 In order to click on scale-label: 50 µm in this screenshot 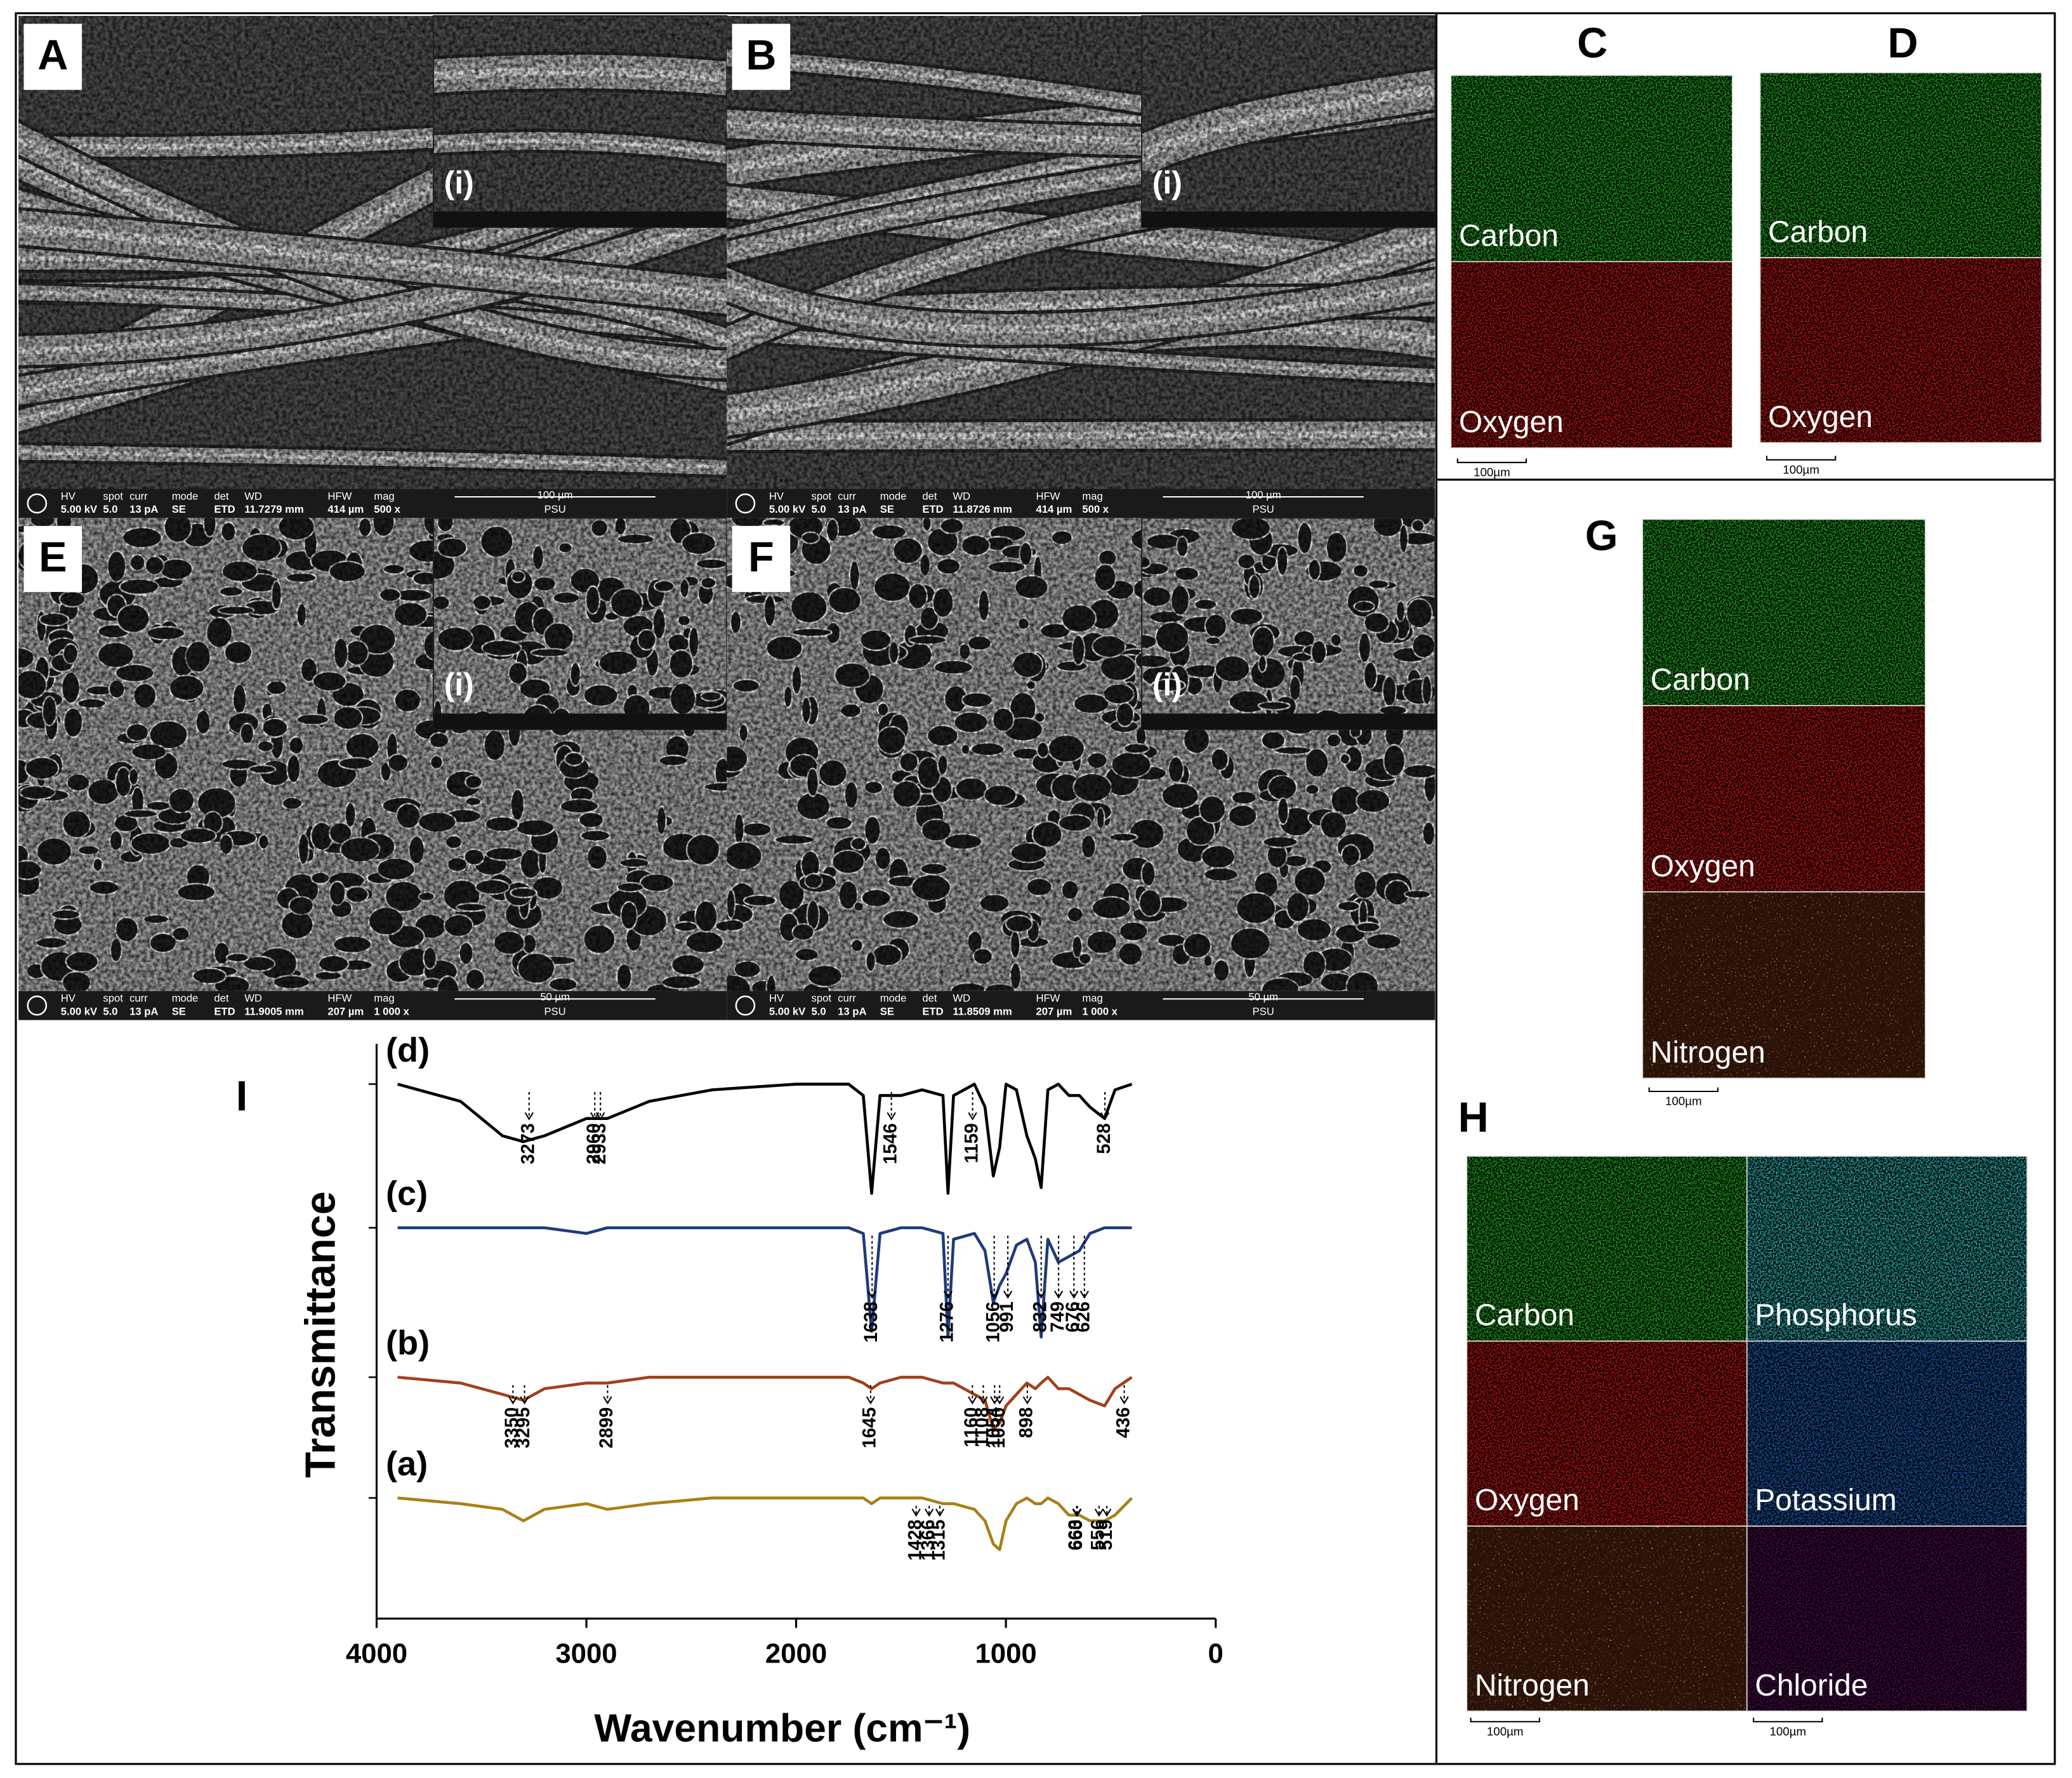, I will do `click(1263, 997)`.